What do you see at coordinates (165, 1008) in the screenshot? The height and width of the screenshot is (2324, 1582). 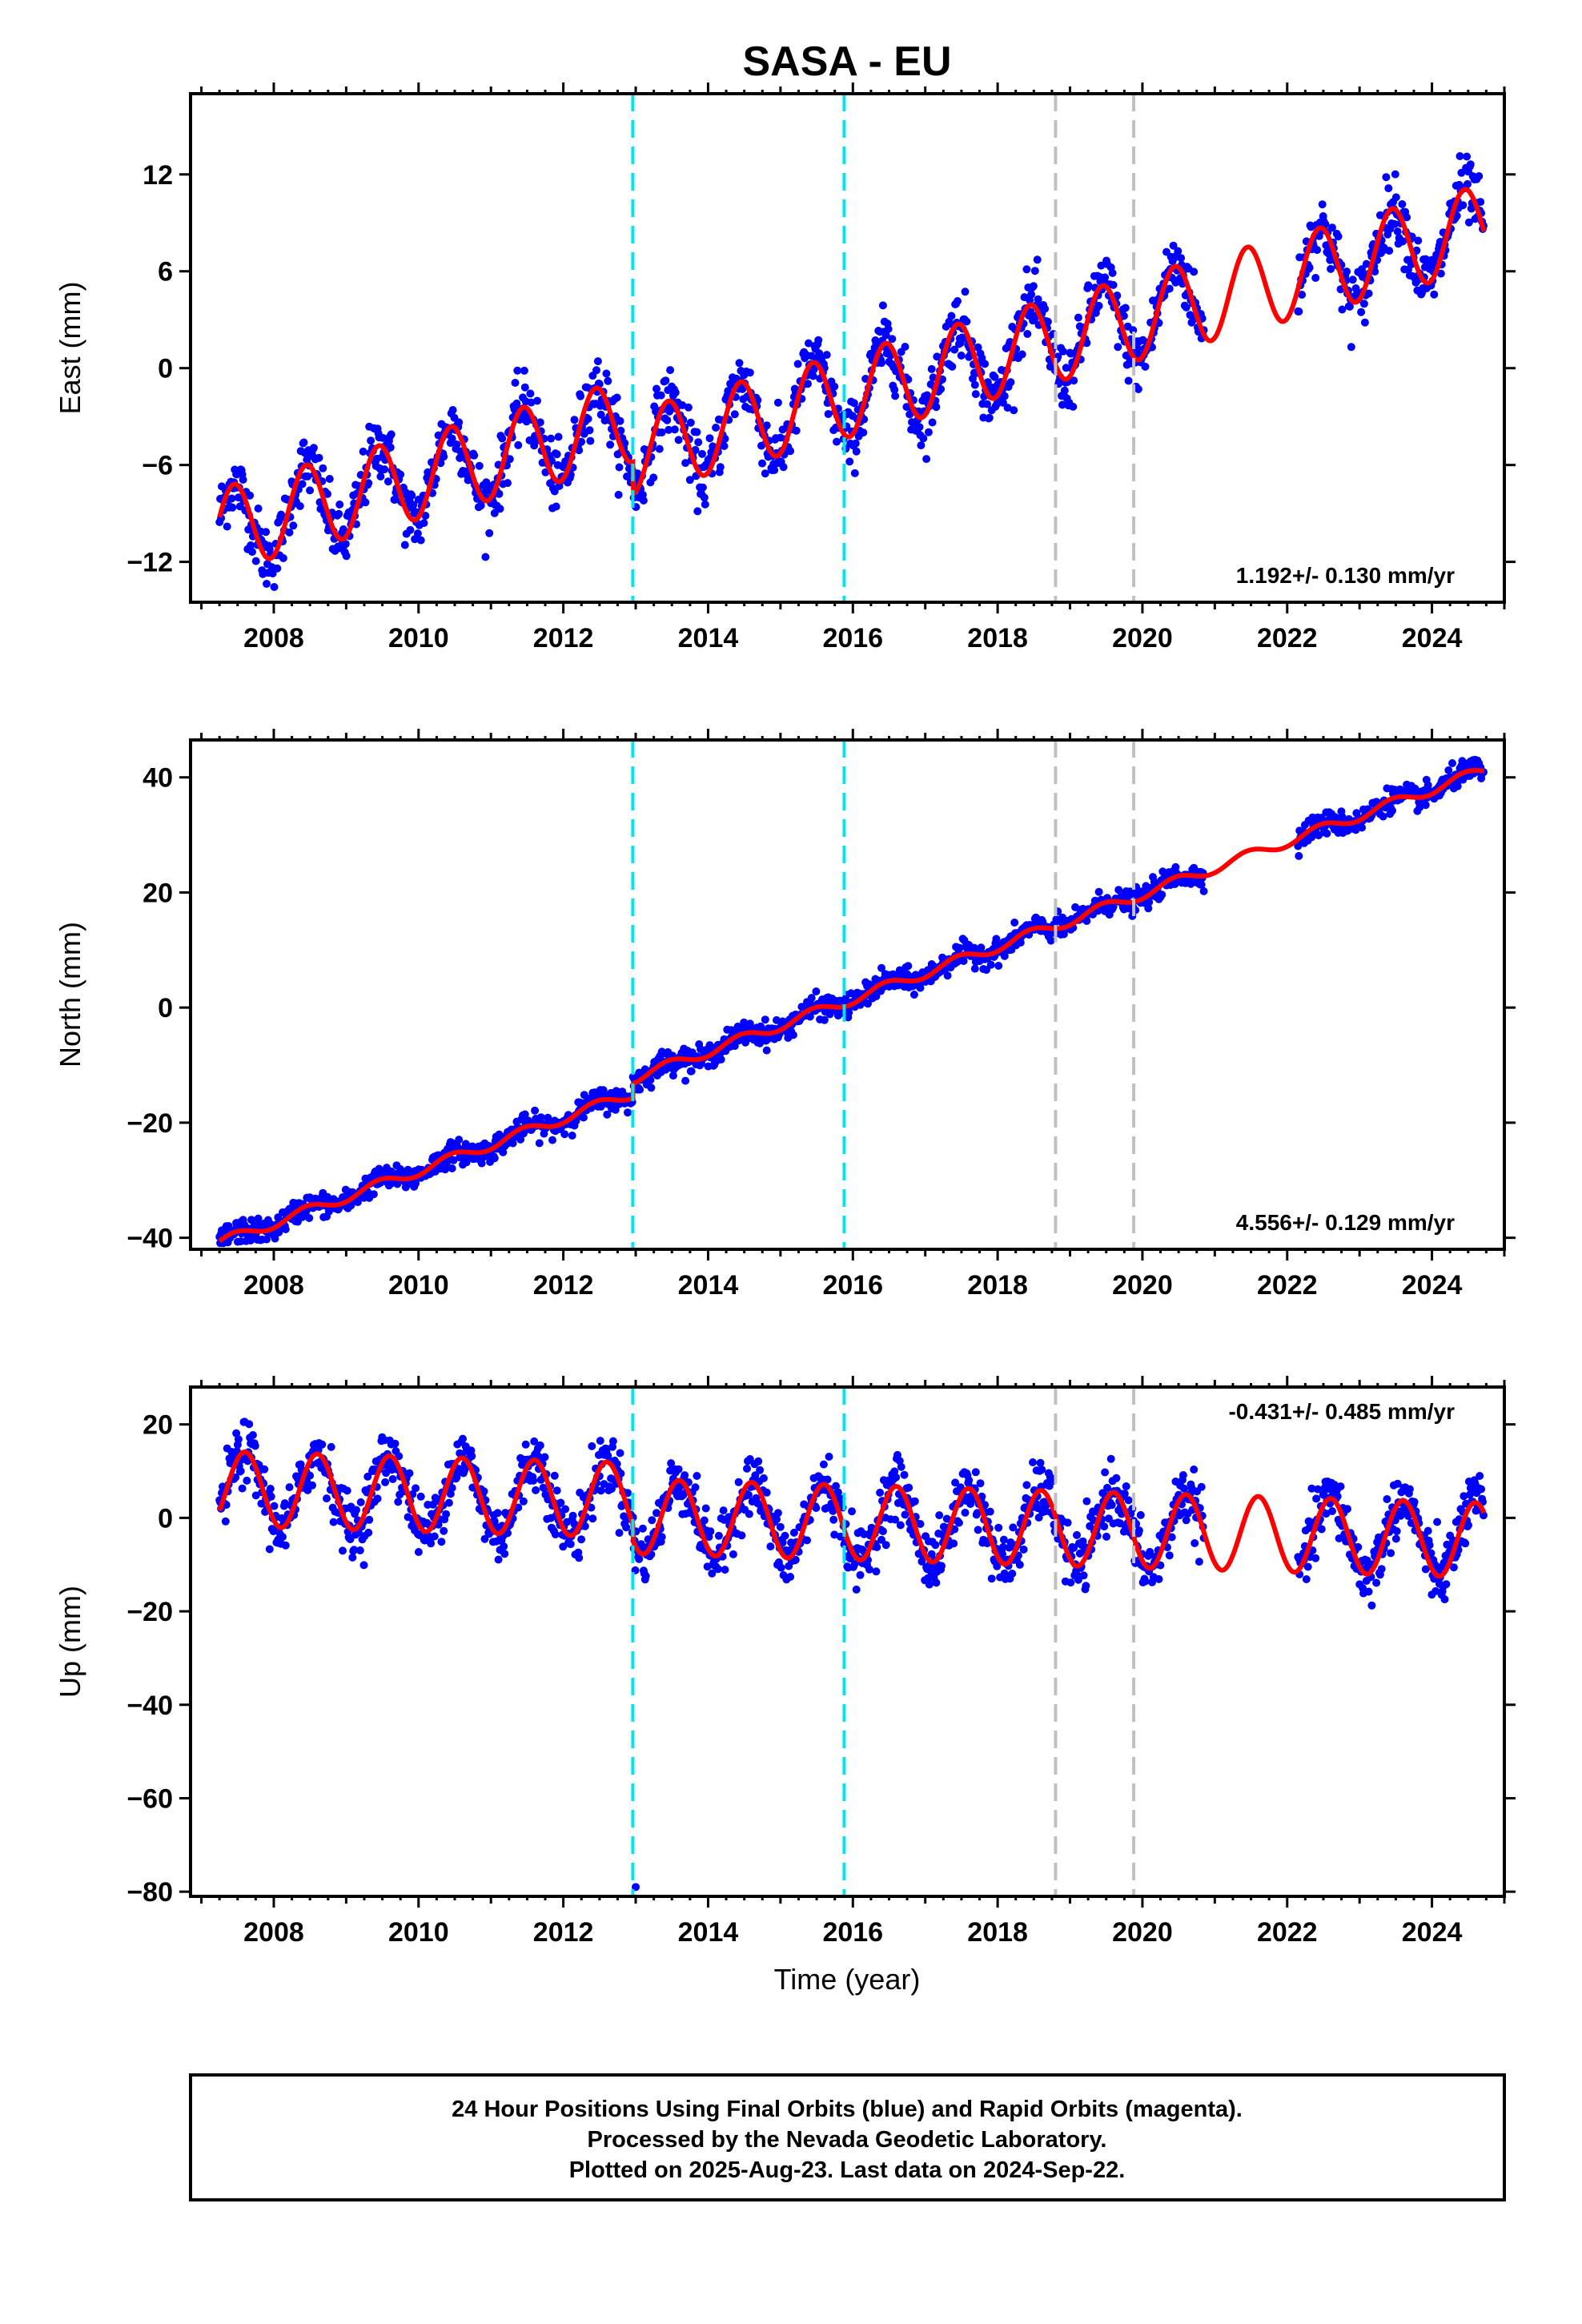 I see `y-tick-label: 0` at bounding box center [165, 1008].